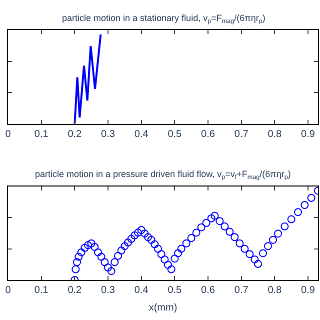 The image size is (320, 320). What do you see at coordinates (163, 175) in the screenshot?
I see `chart-title: particle motion in a pressure driven fluid flow, v$_{p}$=v$_{f}$+F$_{mag}$/(6πηr$_{p}$)` at bounding box center [163, 175].